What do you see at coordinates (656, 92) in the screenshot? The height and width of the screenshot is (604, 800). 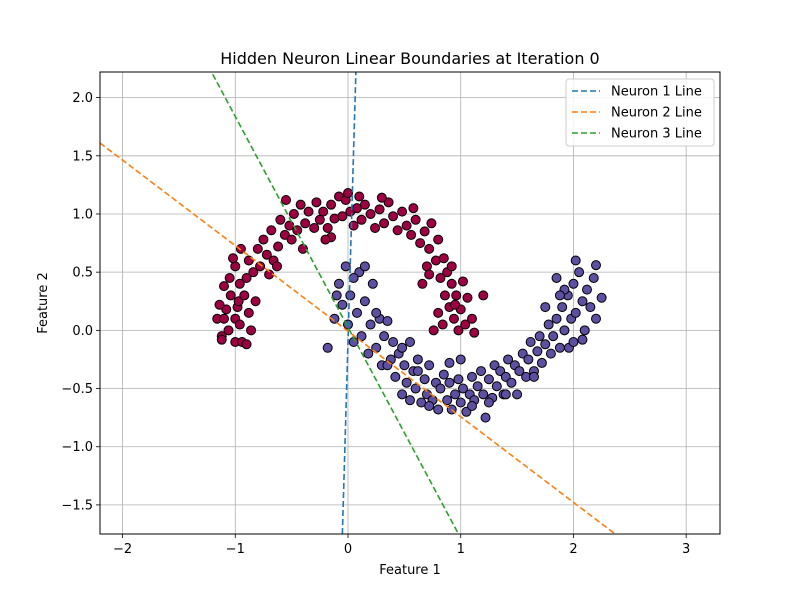 I see `legend-label: Neuron 1 Line` at bounding box center [656, 92].